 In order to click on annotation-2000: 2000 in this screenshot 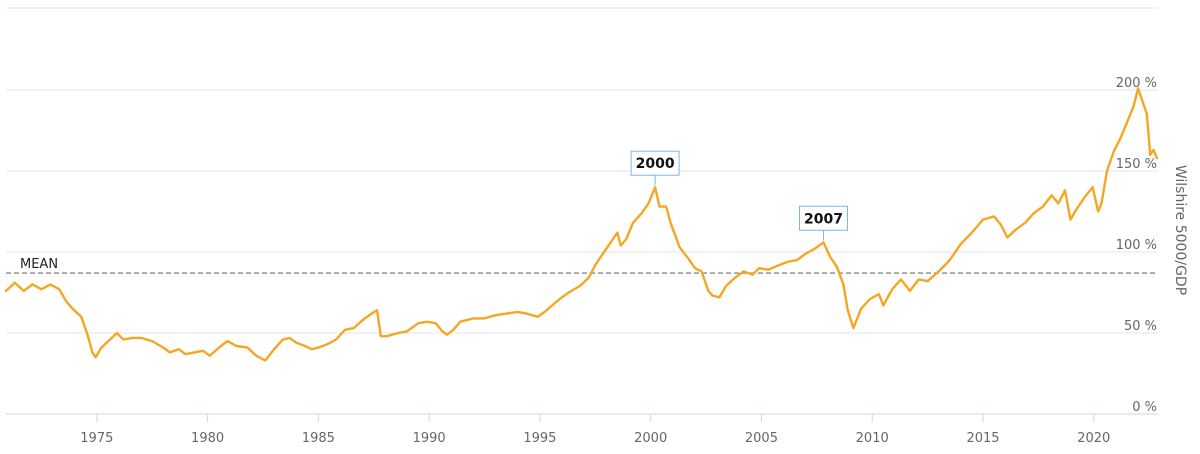, I will do `click(655, 168)`.